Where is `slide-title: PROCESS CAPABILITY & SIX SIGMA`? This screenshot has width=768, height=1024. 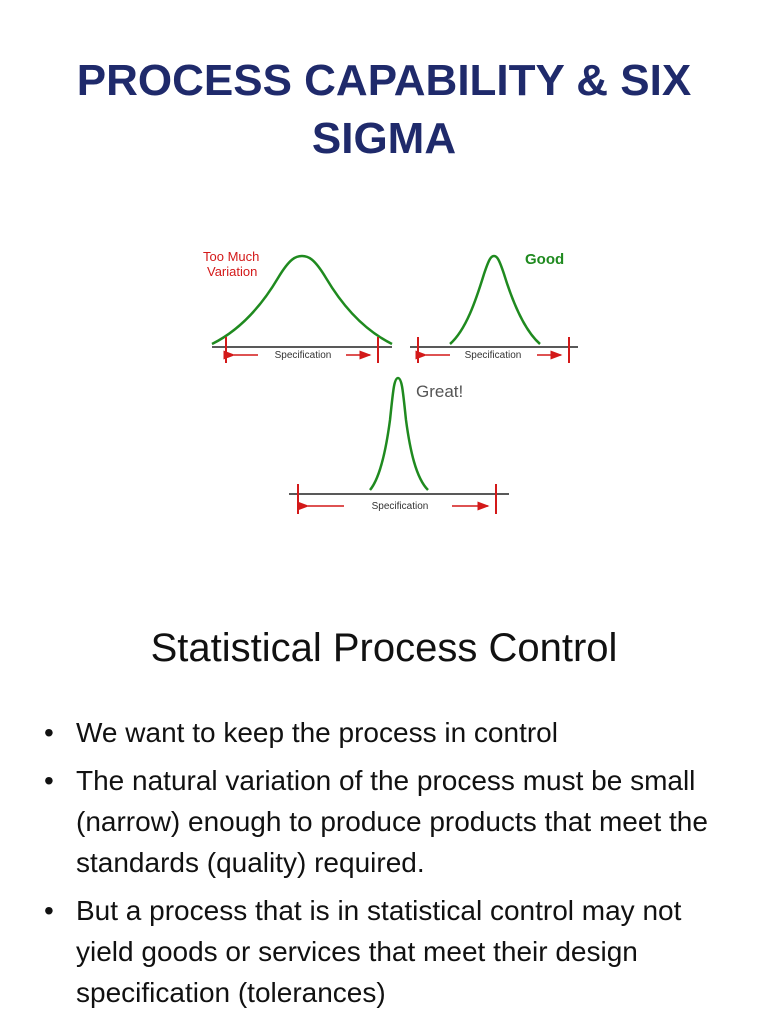 slide-title: PROCESS CAPABILITY & SIX SIGMA is located at coordinates (384, 110).